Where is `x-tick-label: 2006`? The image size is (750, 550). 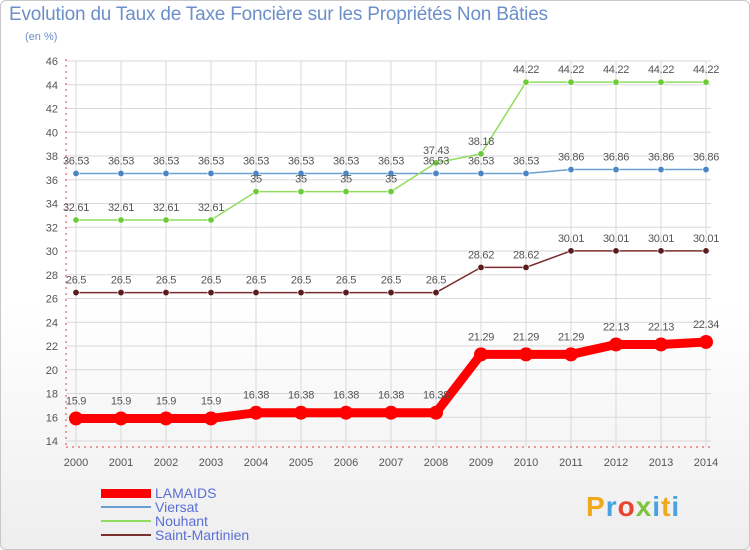 x-tick-label: 2006 is located at coordinates (346, 463).